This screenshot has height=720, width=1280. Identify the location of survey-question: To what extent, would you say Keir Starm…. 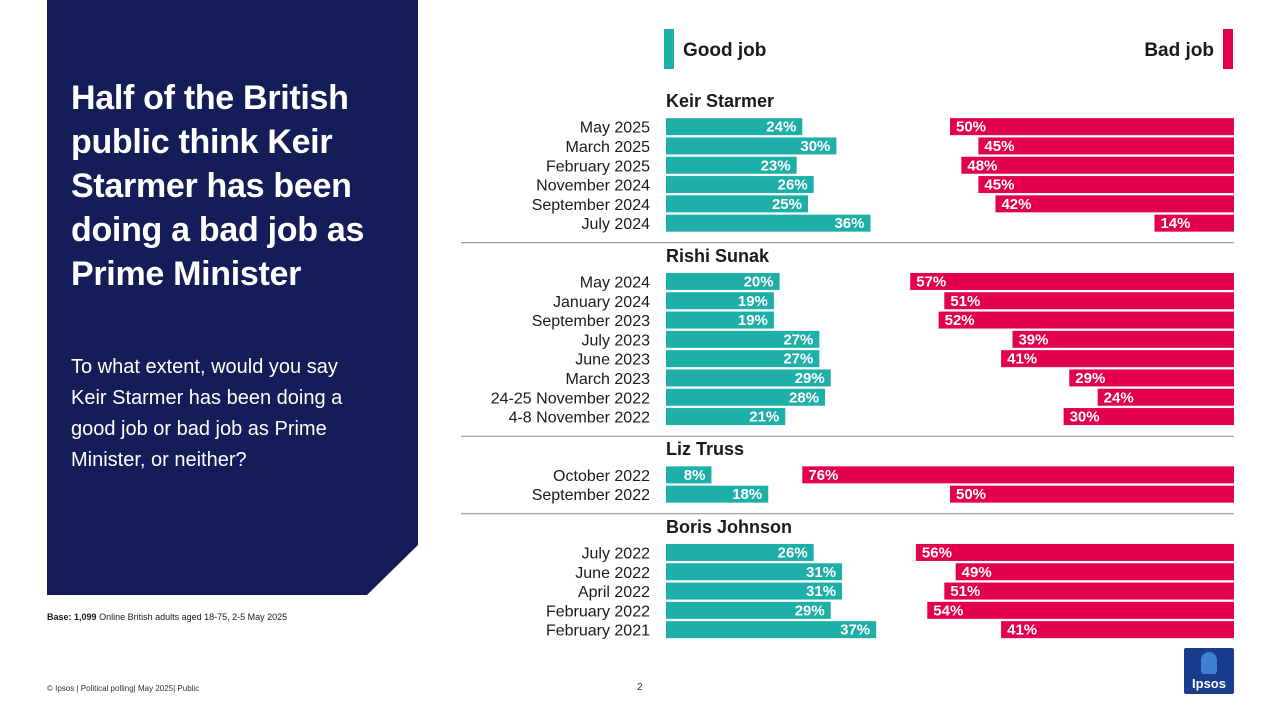
(207, 413).